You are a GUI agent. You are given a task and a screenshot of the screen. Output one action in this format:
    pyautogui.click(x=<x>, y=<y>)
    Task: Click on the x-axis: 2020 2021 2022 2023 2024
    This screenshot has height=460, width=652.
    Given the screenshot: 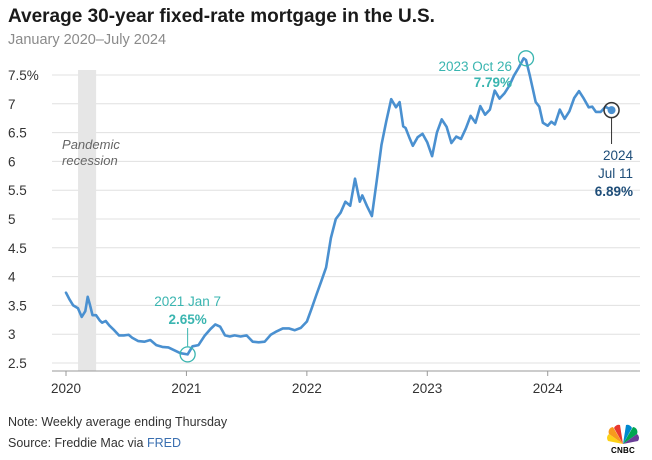 What is the action you would take?
    pyautogui.click(x=345, y=383)
    